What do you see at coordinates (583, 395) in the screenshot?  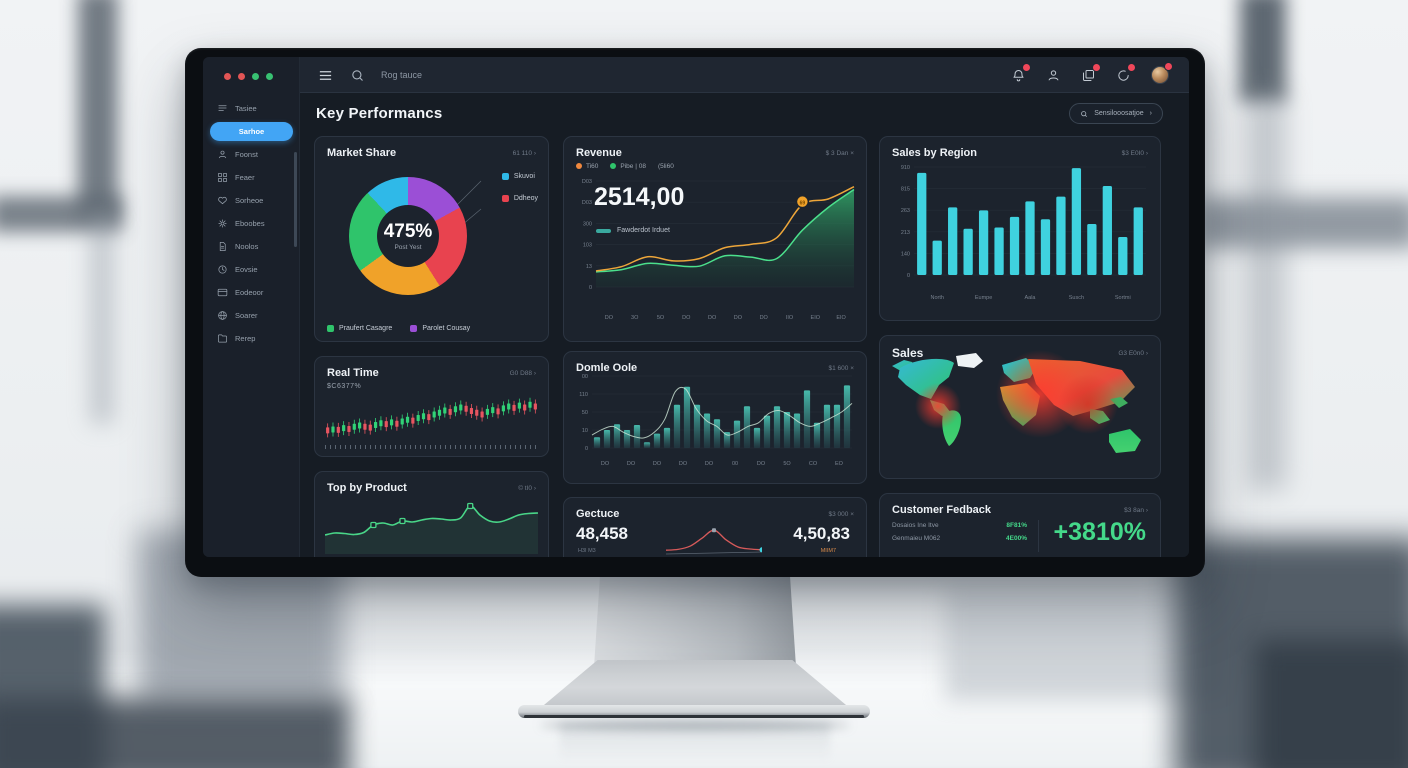 I see `svg-text: 110` at bounding box center [583, 395].